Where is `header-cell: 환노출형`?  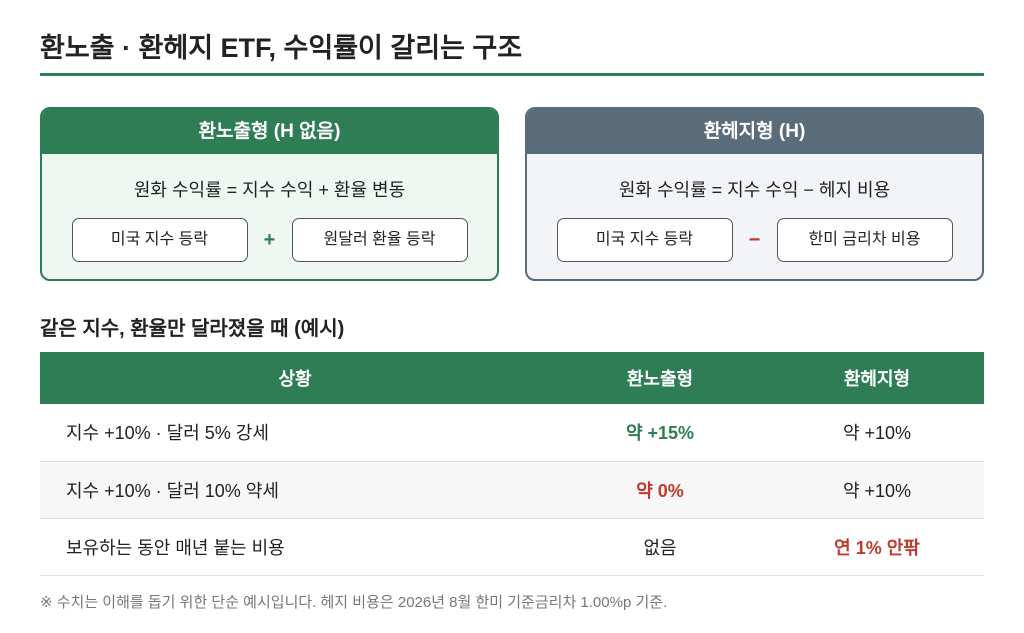
header-cell: 환노출형 is located at coordinates (660, 378).